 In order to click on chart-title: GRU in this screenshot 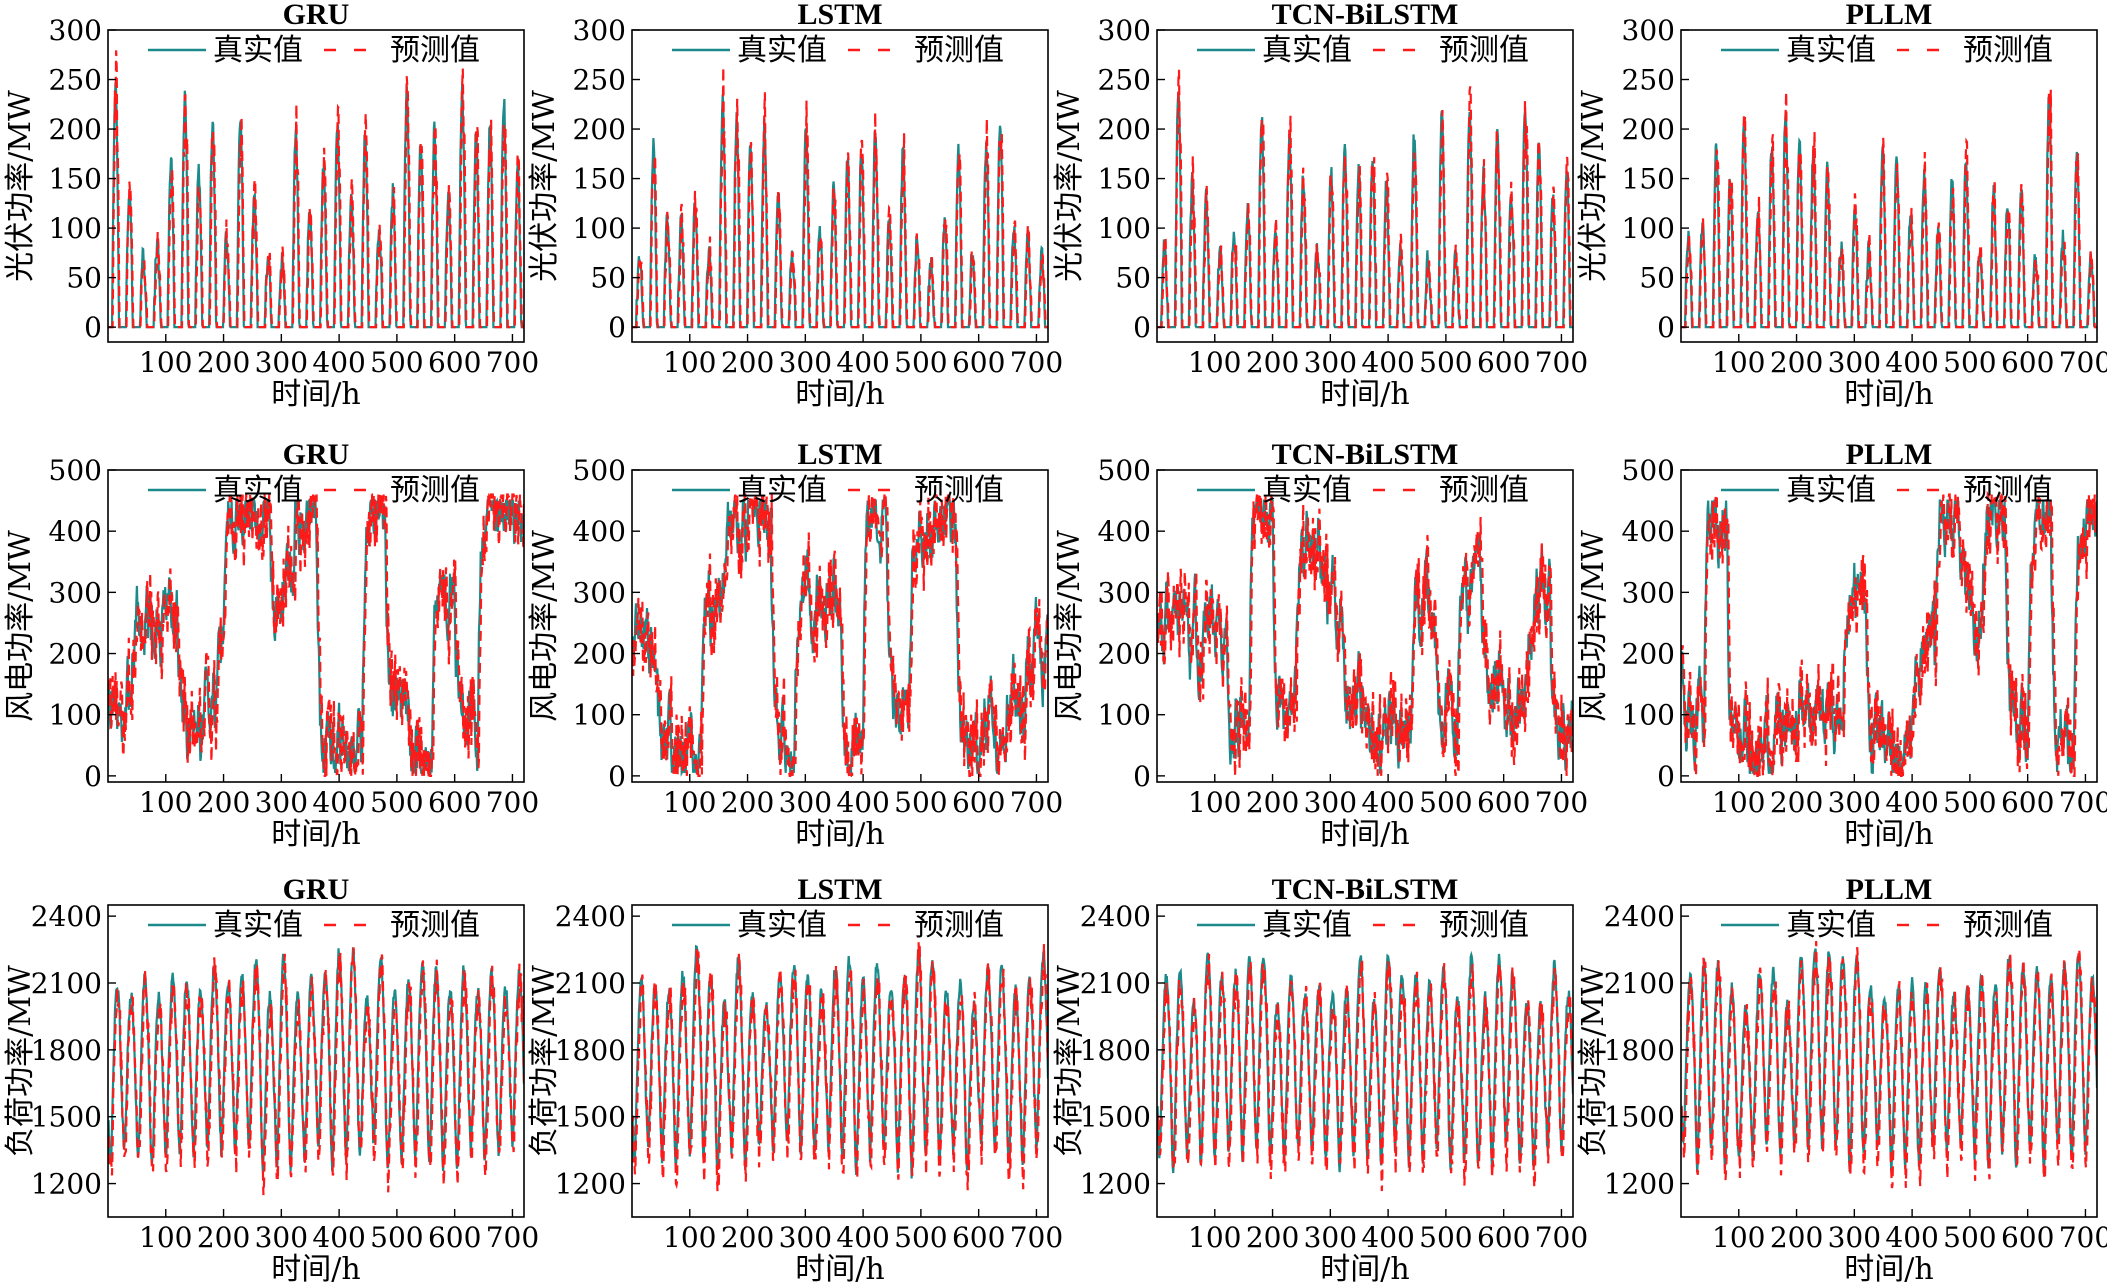, I will do `click(316, 15)`.